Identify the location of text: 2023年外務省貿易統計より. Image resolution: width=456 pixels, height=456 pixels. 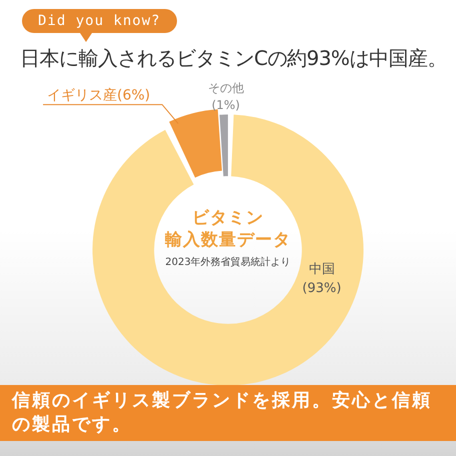
(228, 262).